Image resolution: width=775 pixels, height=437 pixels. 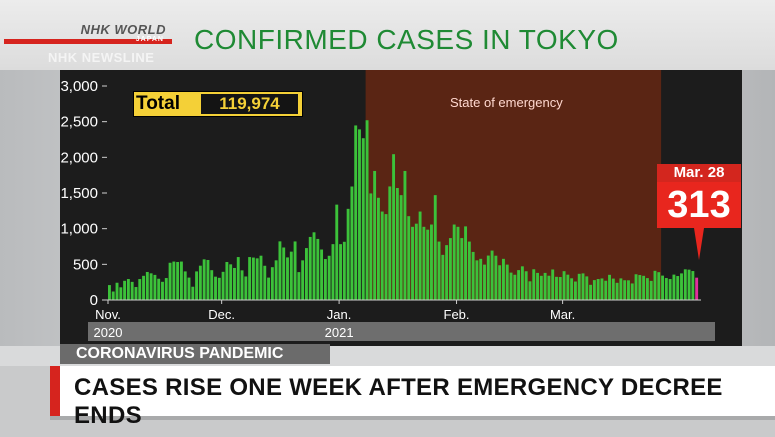 I want to click on y-tick-label: 3,000, so click(x=79, y=86).